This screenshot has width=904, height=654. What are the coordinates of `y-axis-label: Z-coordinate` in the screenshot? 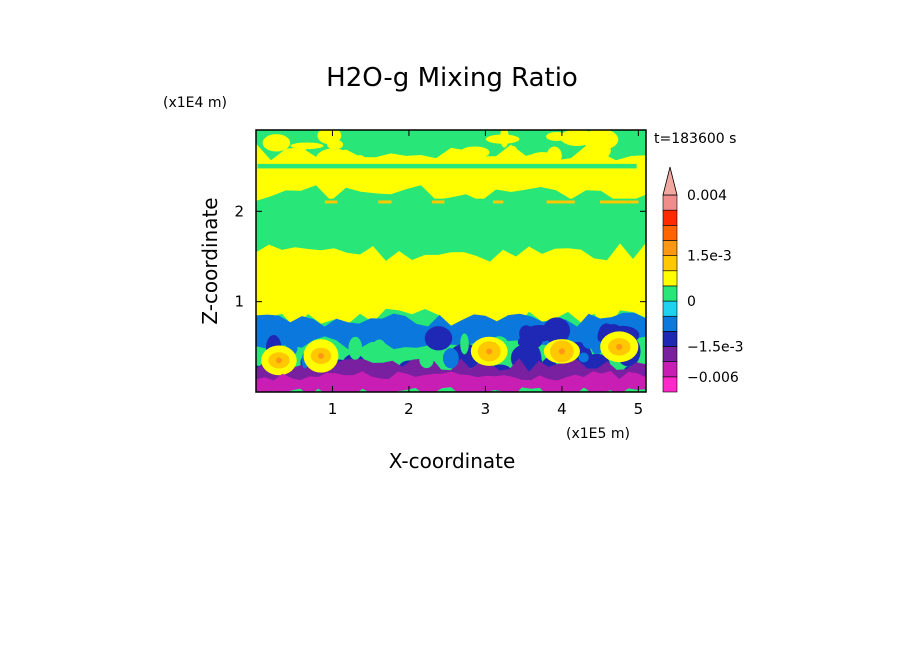 It's located at (210, 260).